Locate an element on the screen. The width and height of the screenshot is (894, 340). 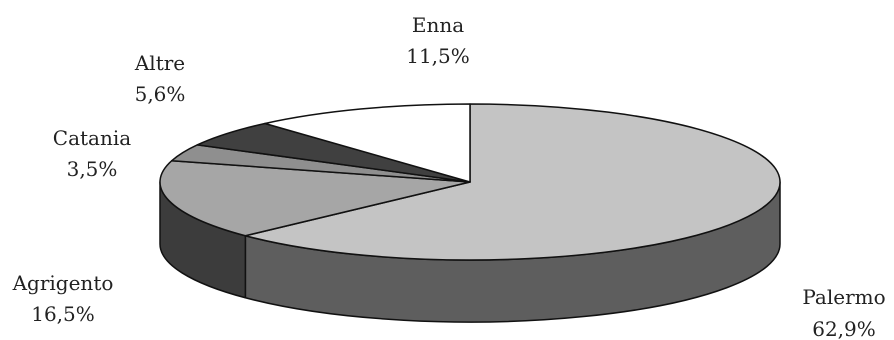
label-catania-value: 3,5% is located at coordinates (92, 169).